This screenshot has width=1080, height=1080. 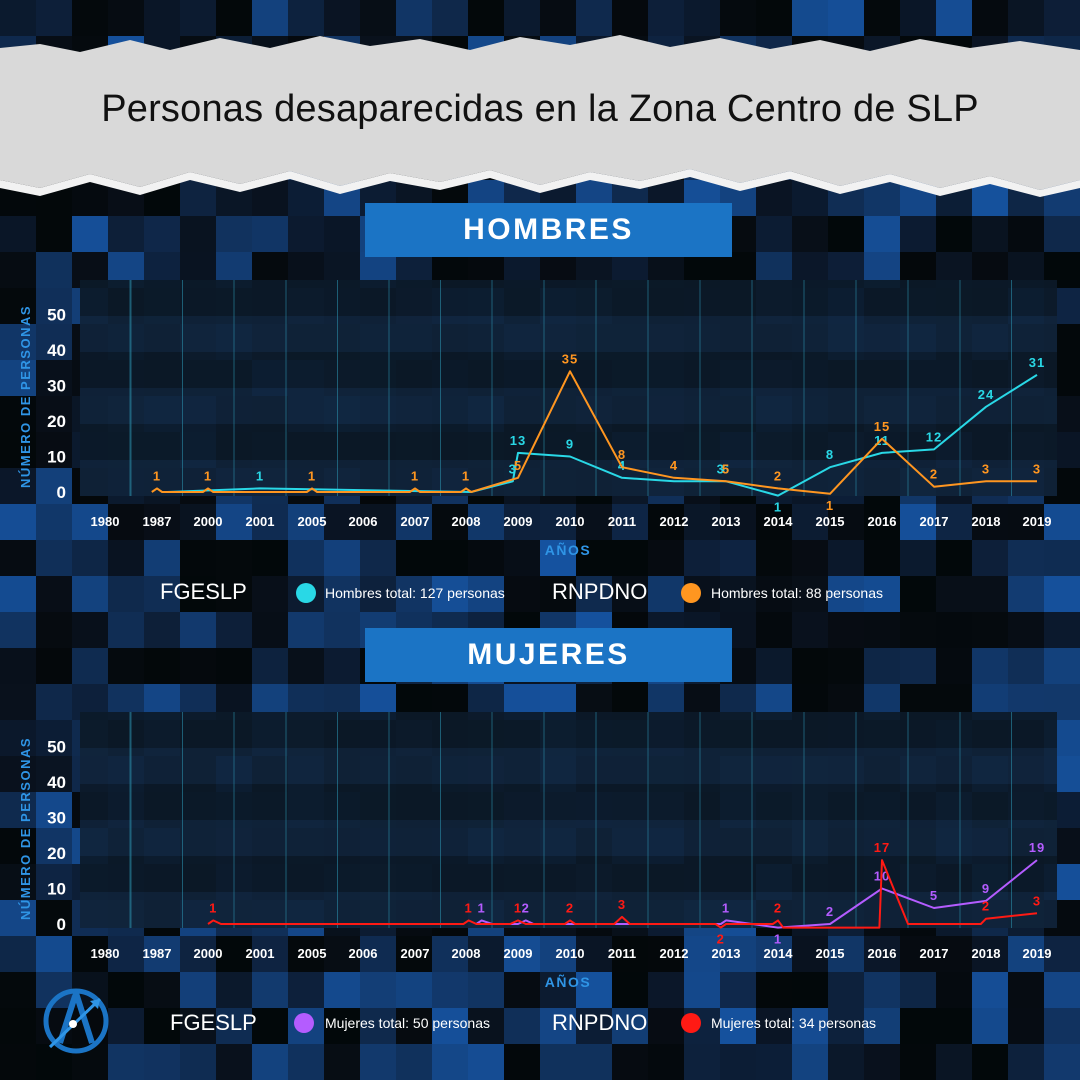 I want to click on hombres-data-label: 12, so click(x=934, y=436).